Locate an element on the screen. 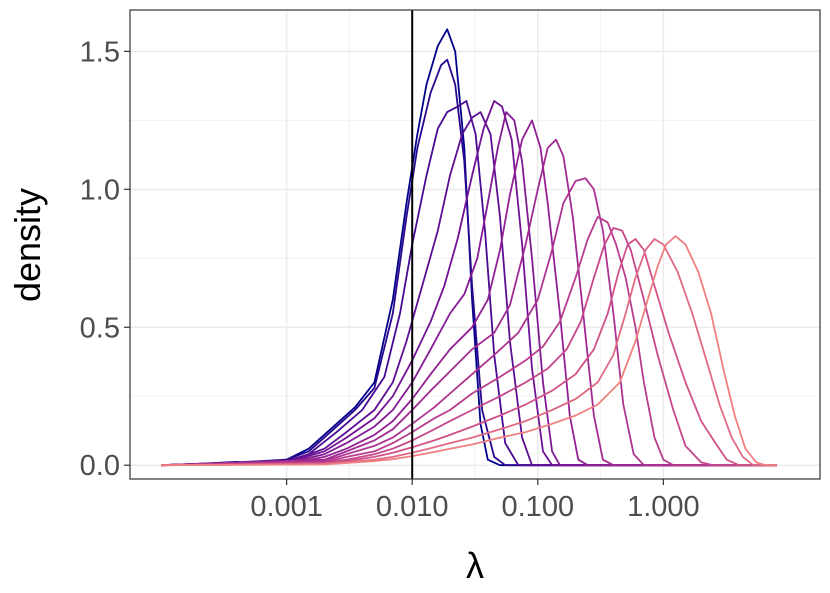 This screenshot has height=593, width=830. x-tick-label: 0.001 is located at coordinates (286, 507).